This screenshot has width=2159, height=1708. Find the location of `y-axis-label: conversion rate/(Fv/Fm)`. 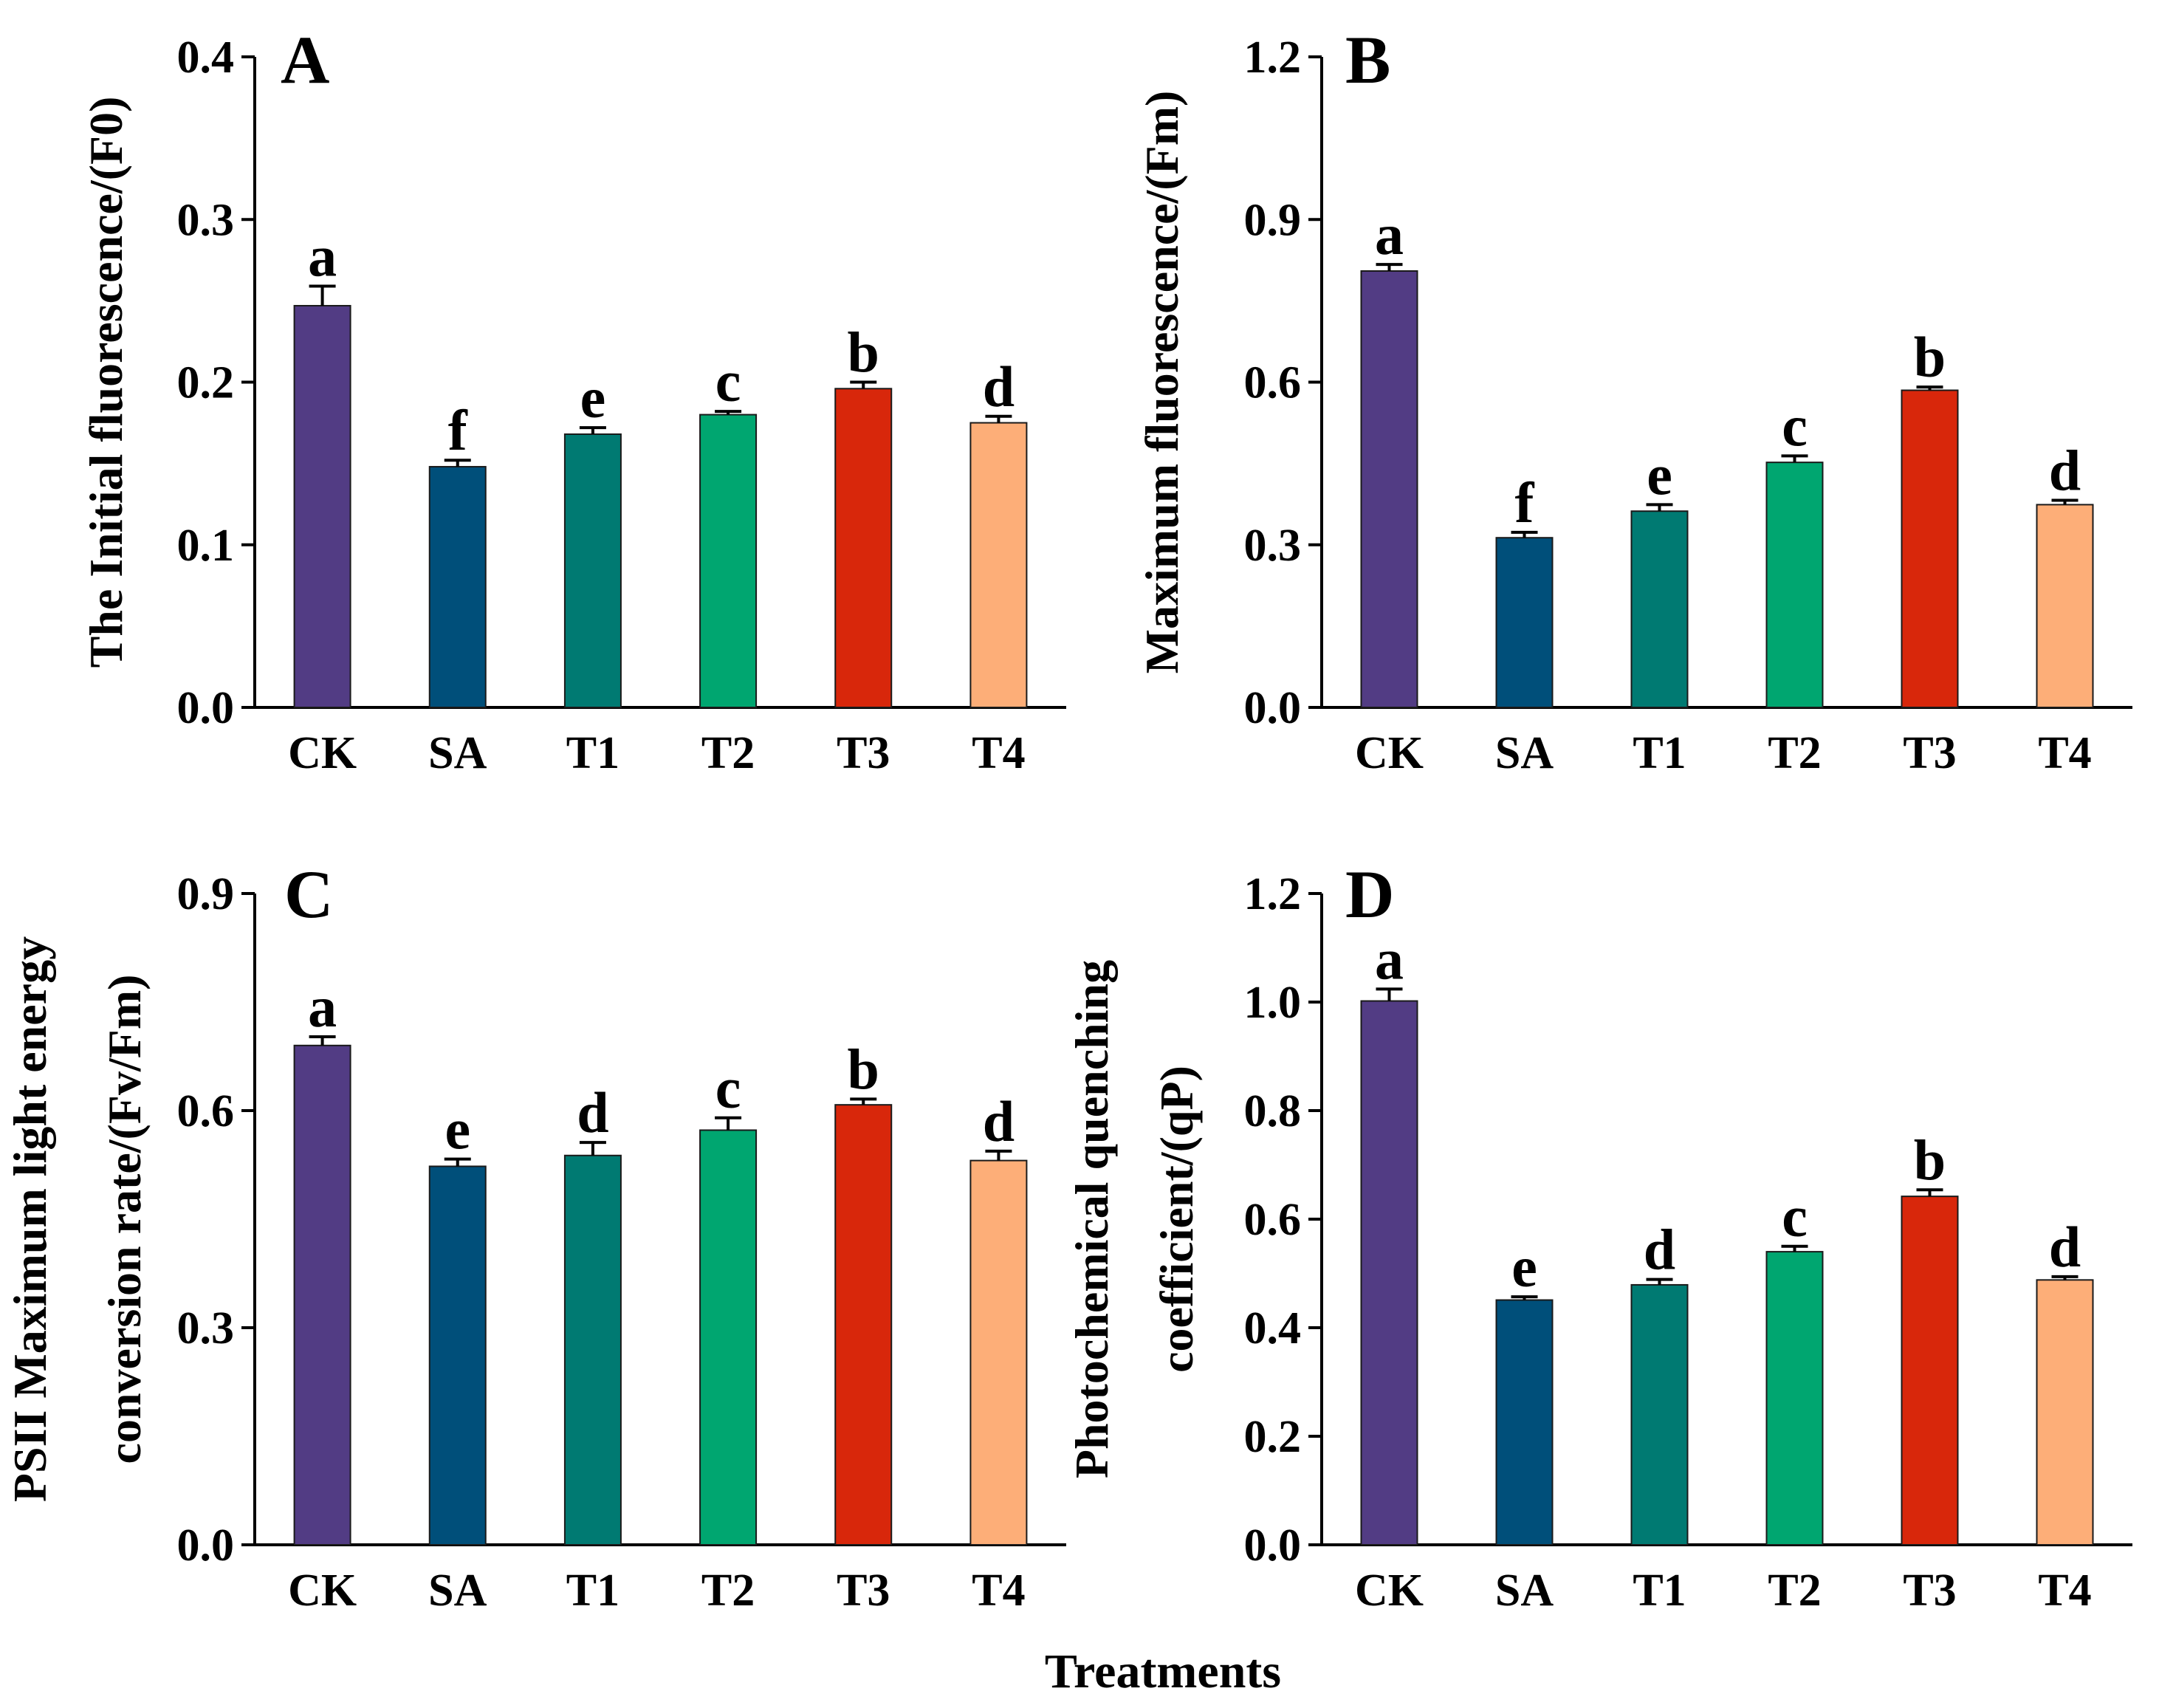

y-axis-label: conversion rate/(Fv/Fm) is located at coordinates (124, 1219).